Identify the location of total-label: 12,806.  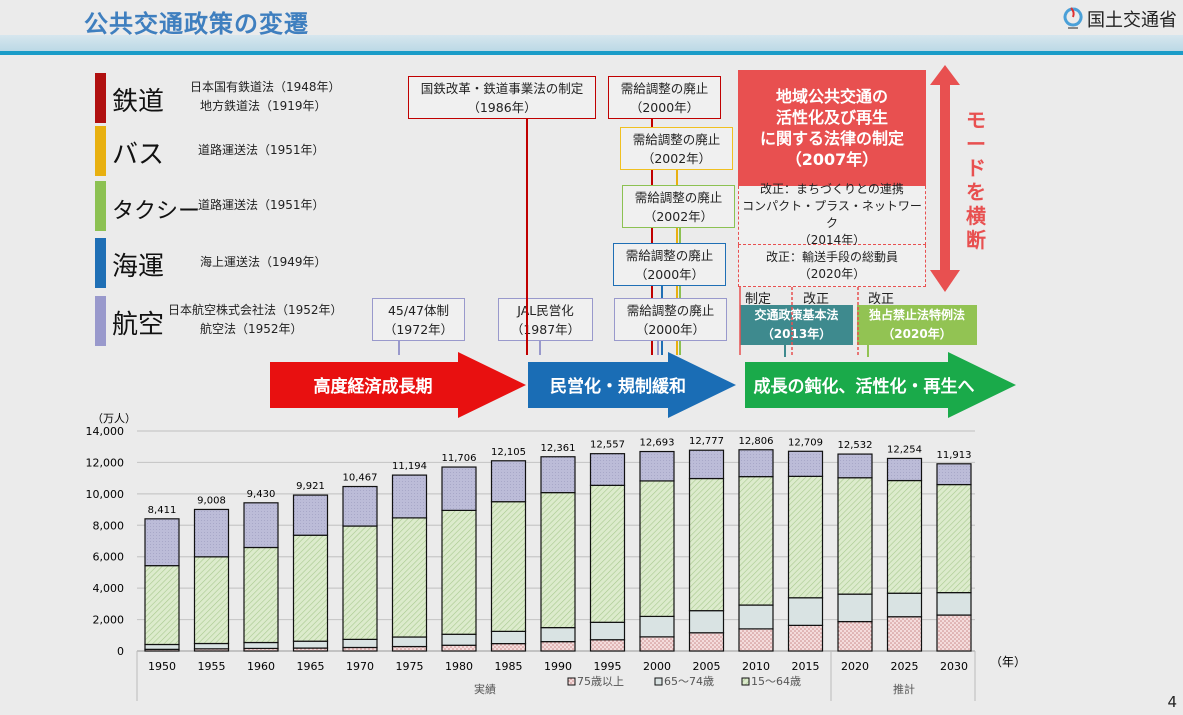
(756, 441).